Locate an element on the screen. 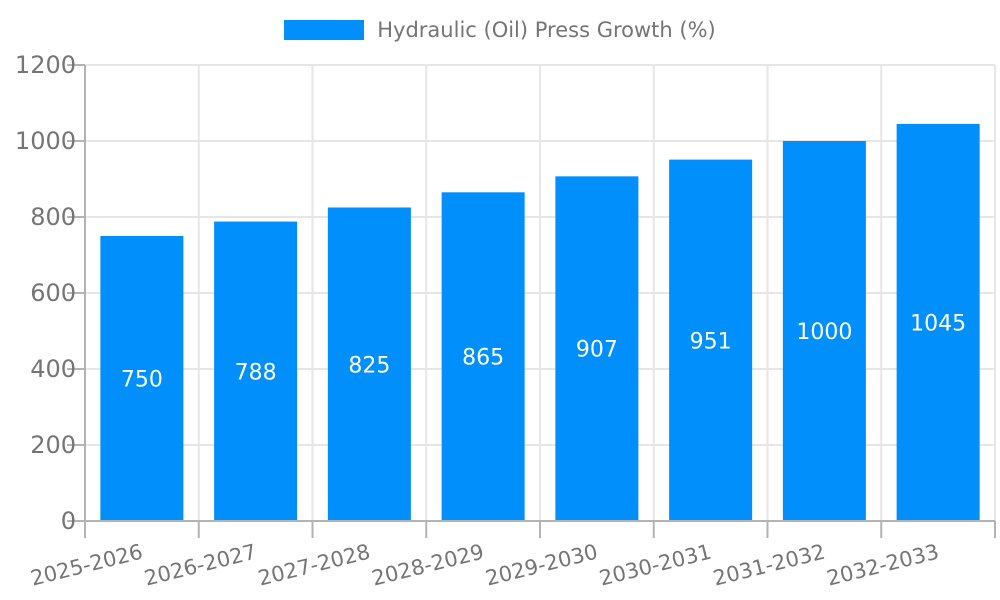 This screenshot has width=1000, height=600. bar-value-label: 1000 is located at coordinates (824, 332).